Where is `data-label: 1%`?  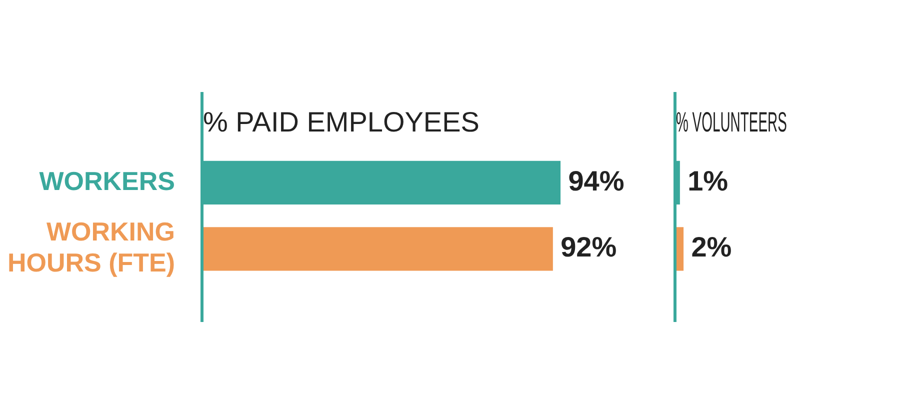
data-label: 1% is located at coordinates (708, 180).